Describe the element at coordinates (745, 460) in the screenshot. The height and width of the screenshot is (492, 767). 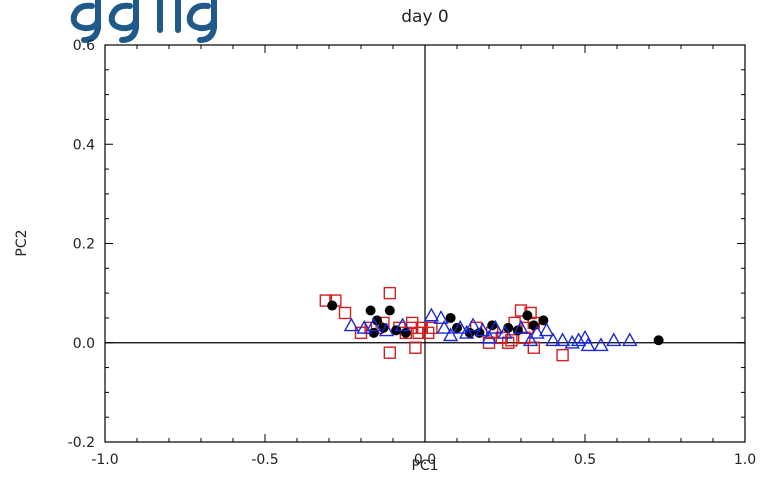
I see `x-tick-label: 1.0` at that location.